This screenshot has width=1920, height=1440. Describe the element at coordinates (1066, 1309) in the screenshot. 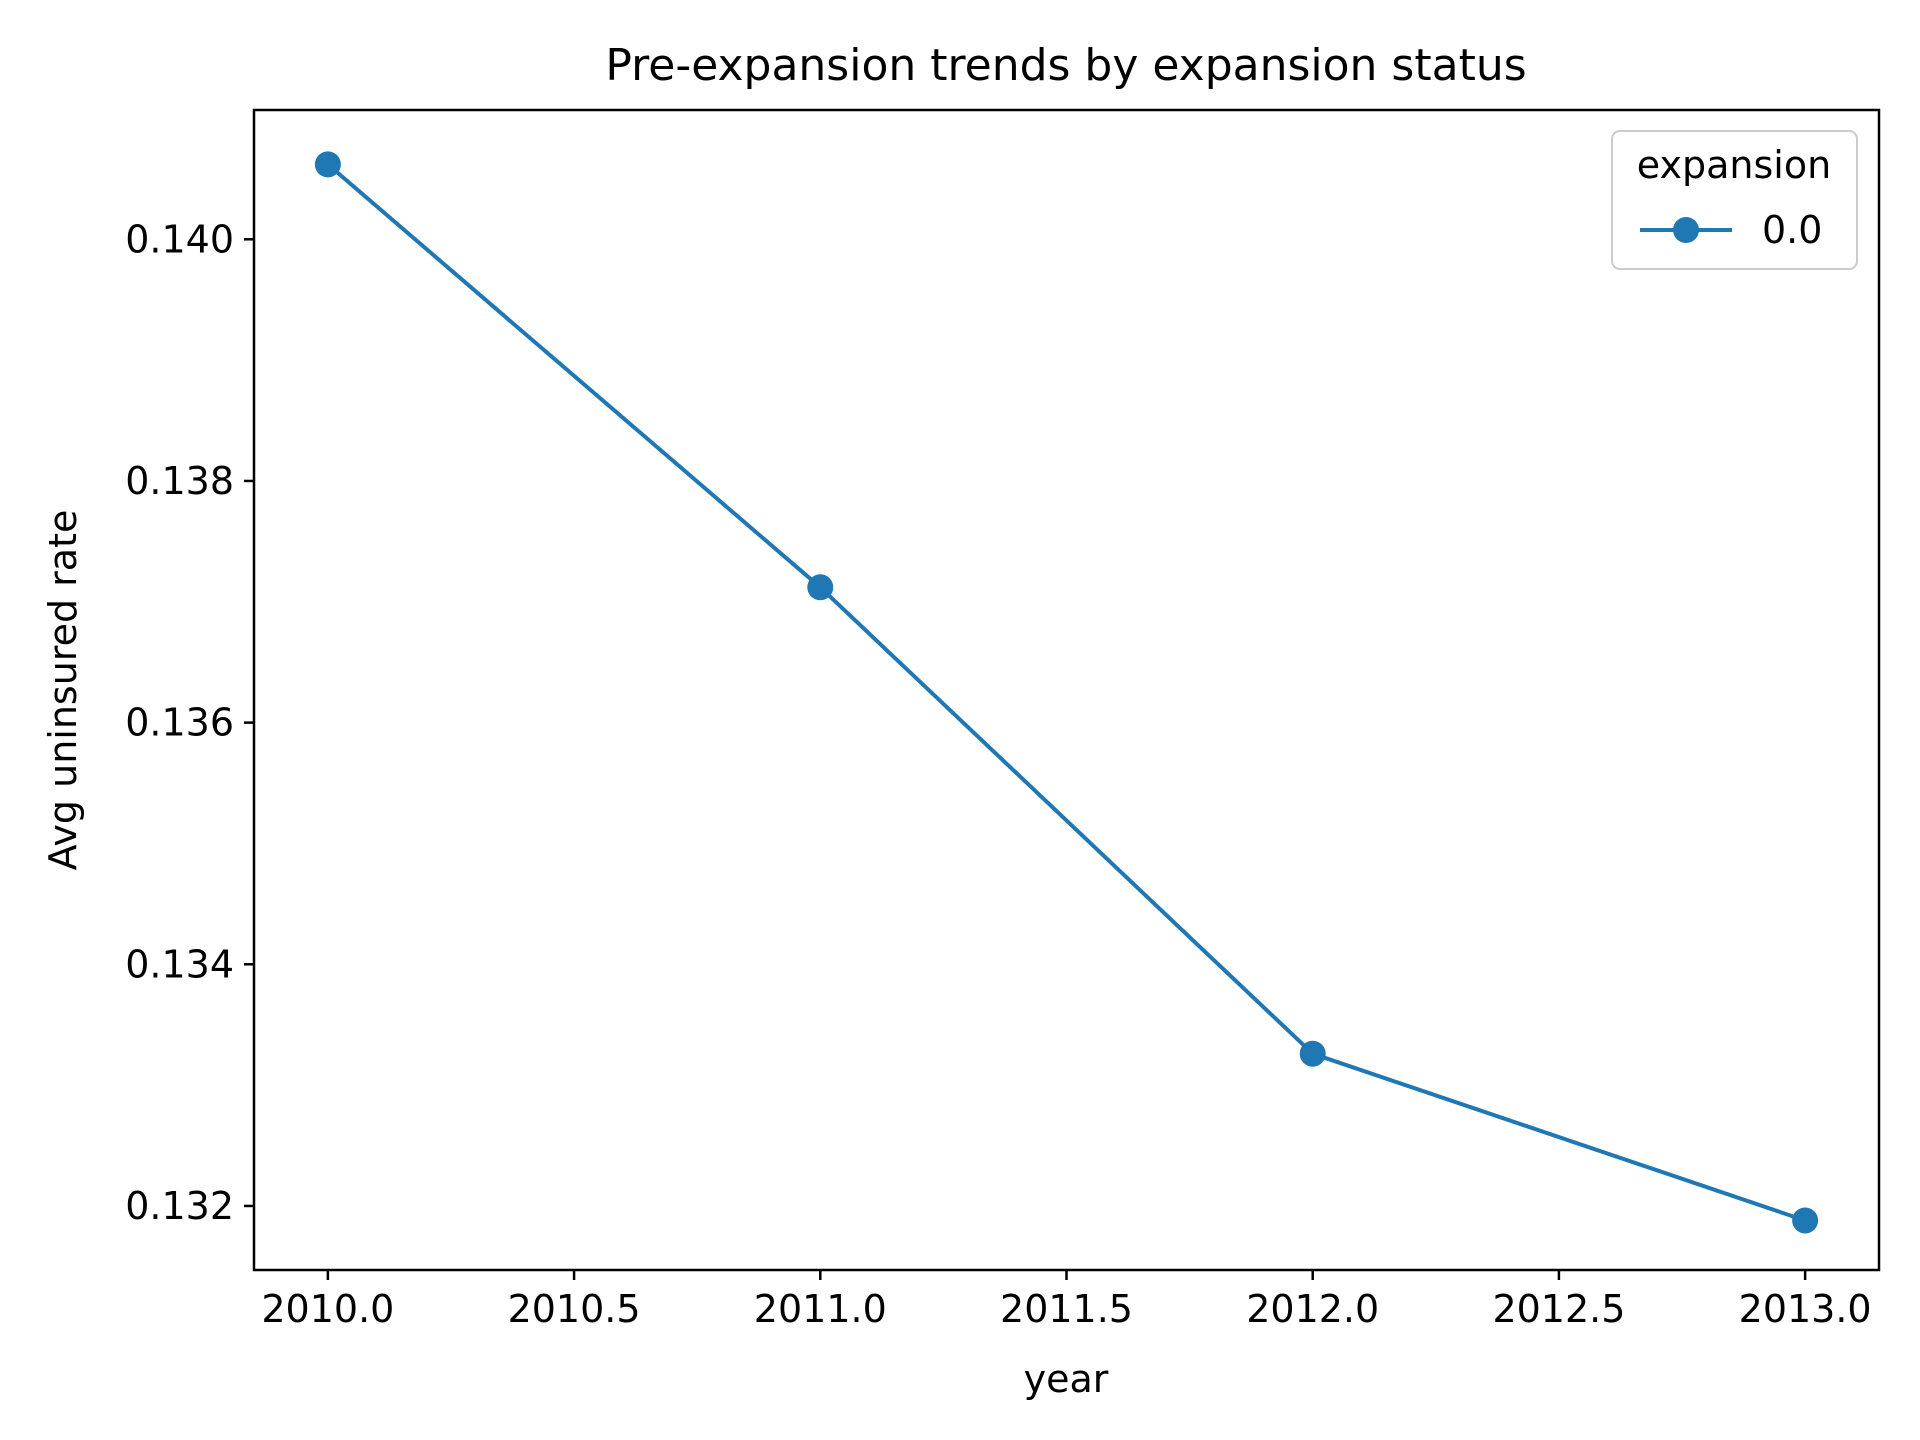

I see `x-tick-label: 2011.5` at that location.